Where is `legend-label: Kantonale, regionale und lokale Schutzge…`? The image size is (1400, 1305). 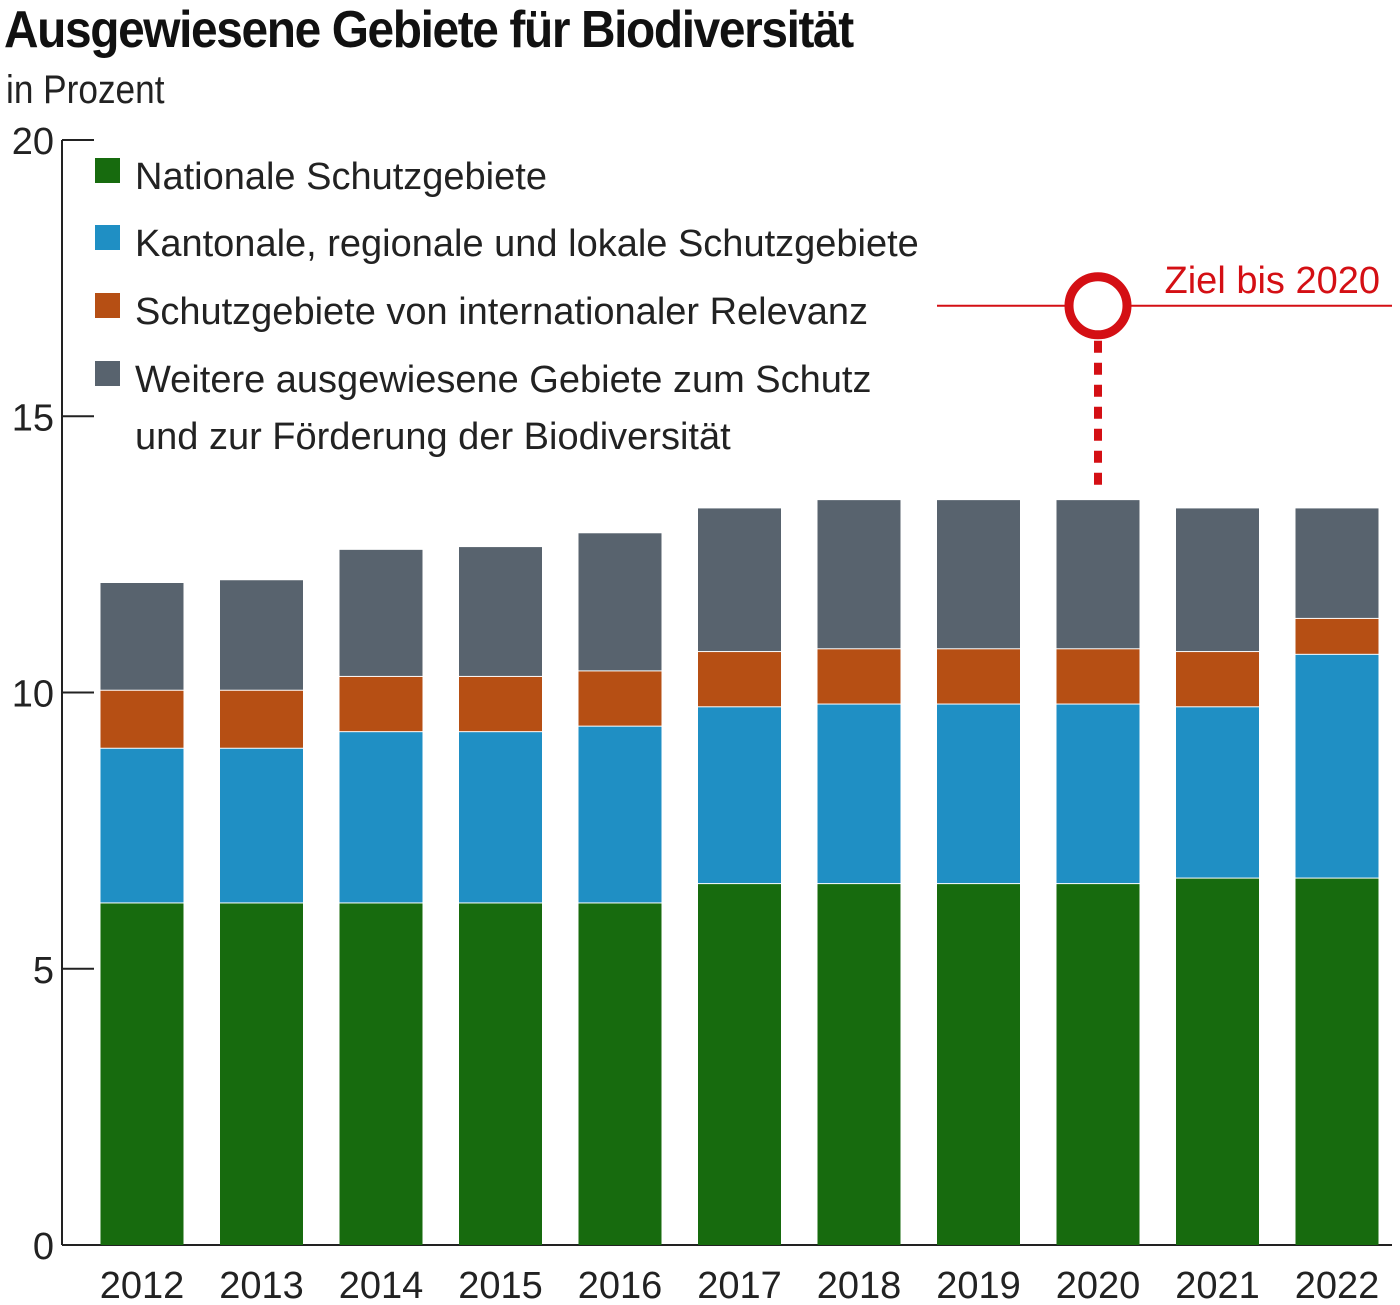 legend-label: Kantonale, regionale und lokale Schutzge… is located at coordinates (527, 244).